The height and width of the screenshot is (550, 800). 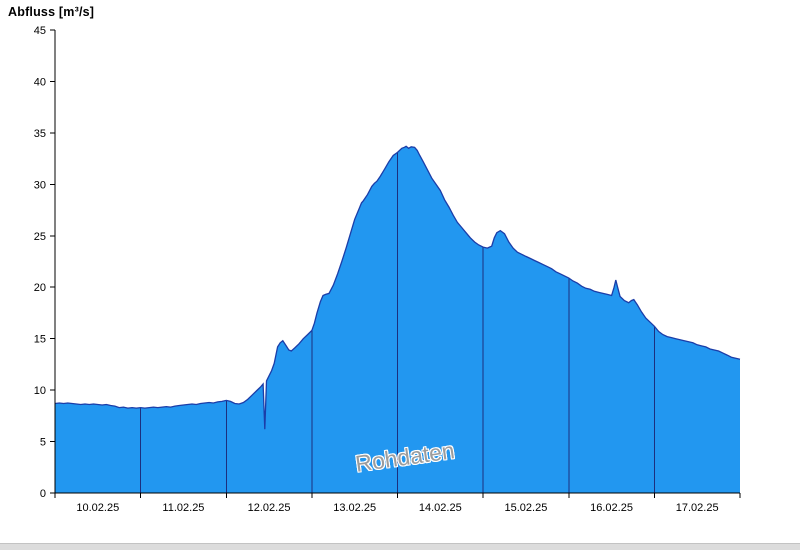 What do you see at coordinates (40, 340) in the screenshot?
I see `y-tick-label: 15` at bounding box center [40, 340].